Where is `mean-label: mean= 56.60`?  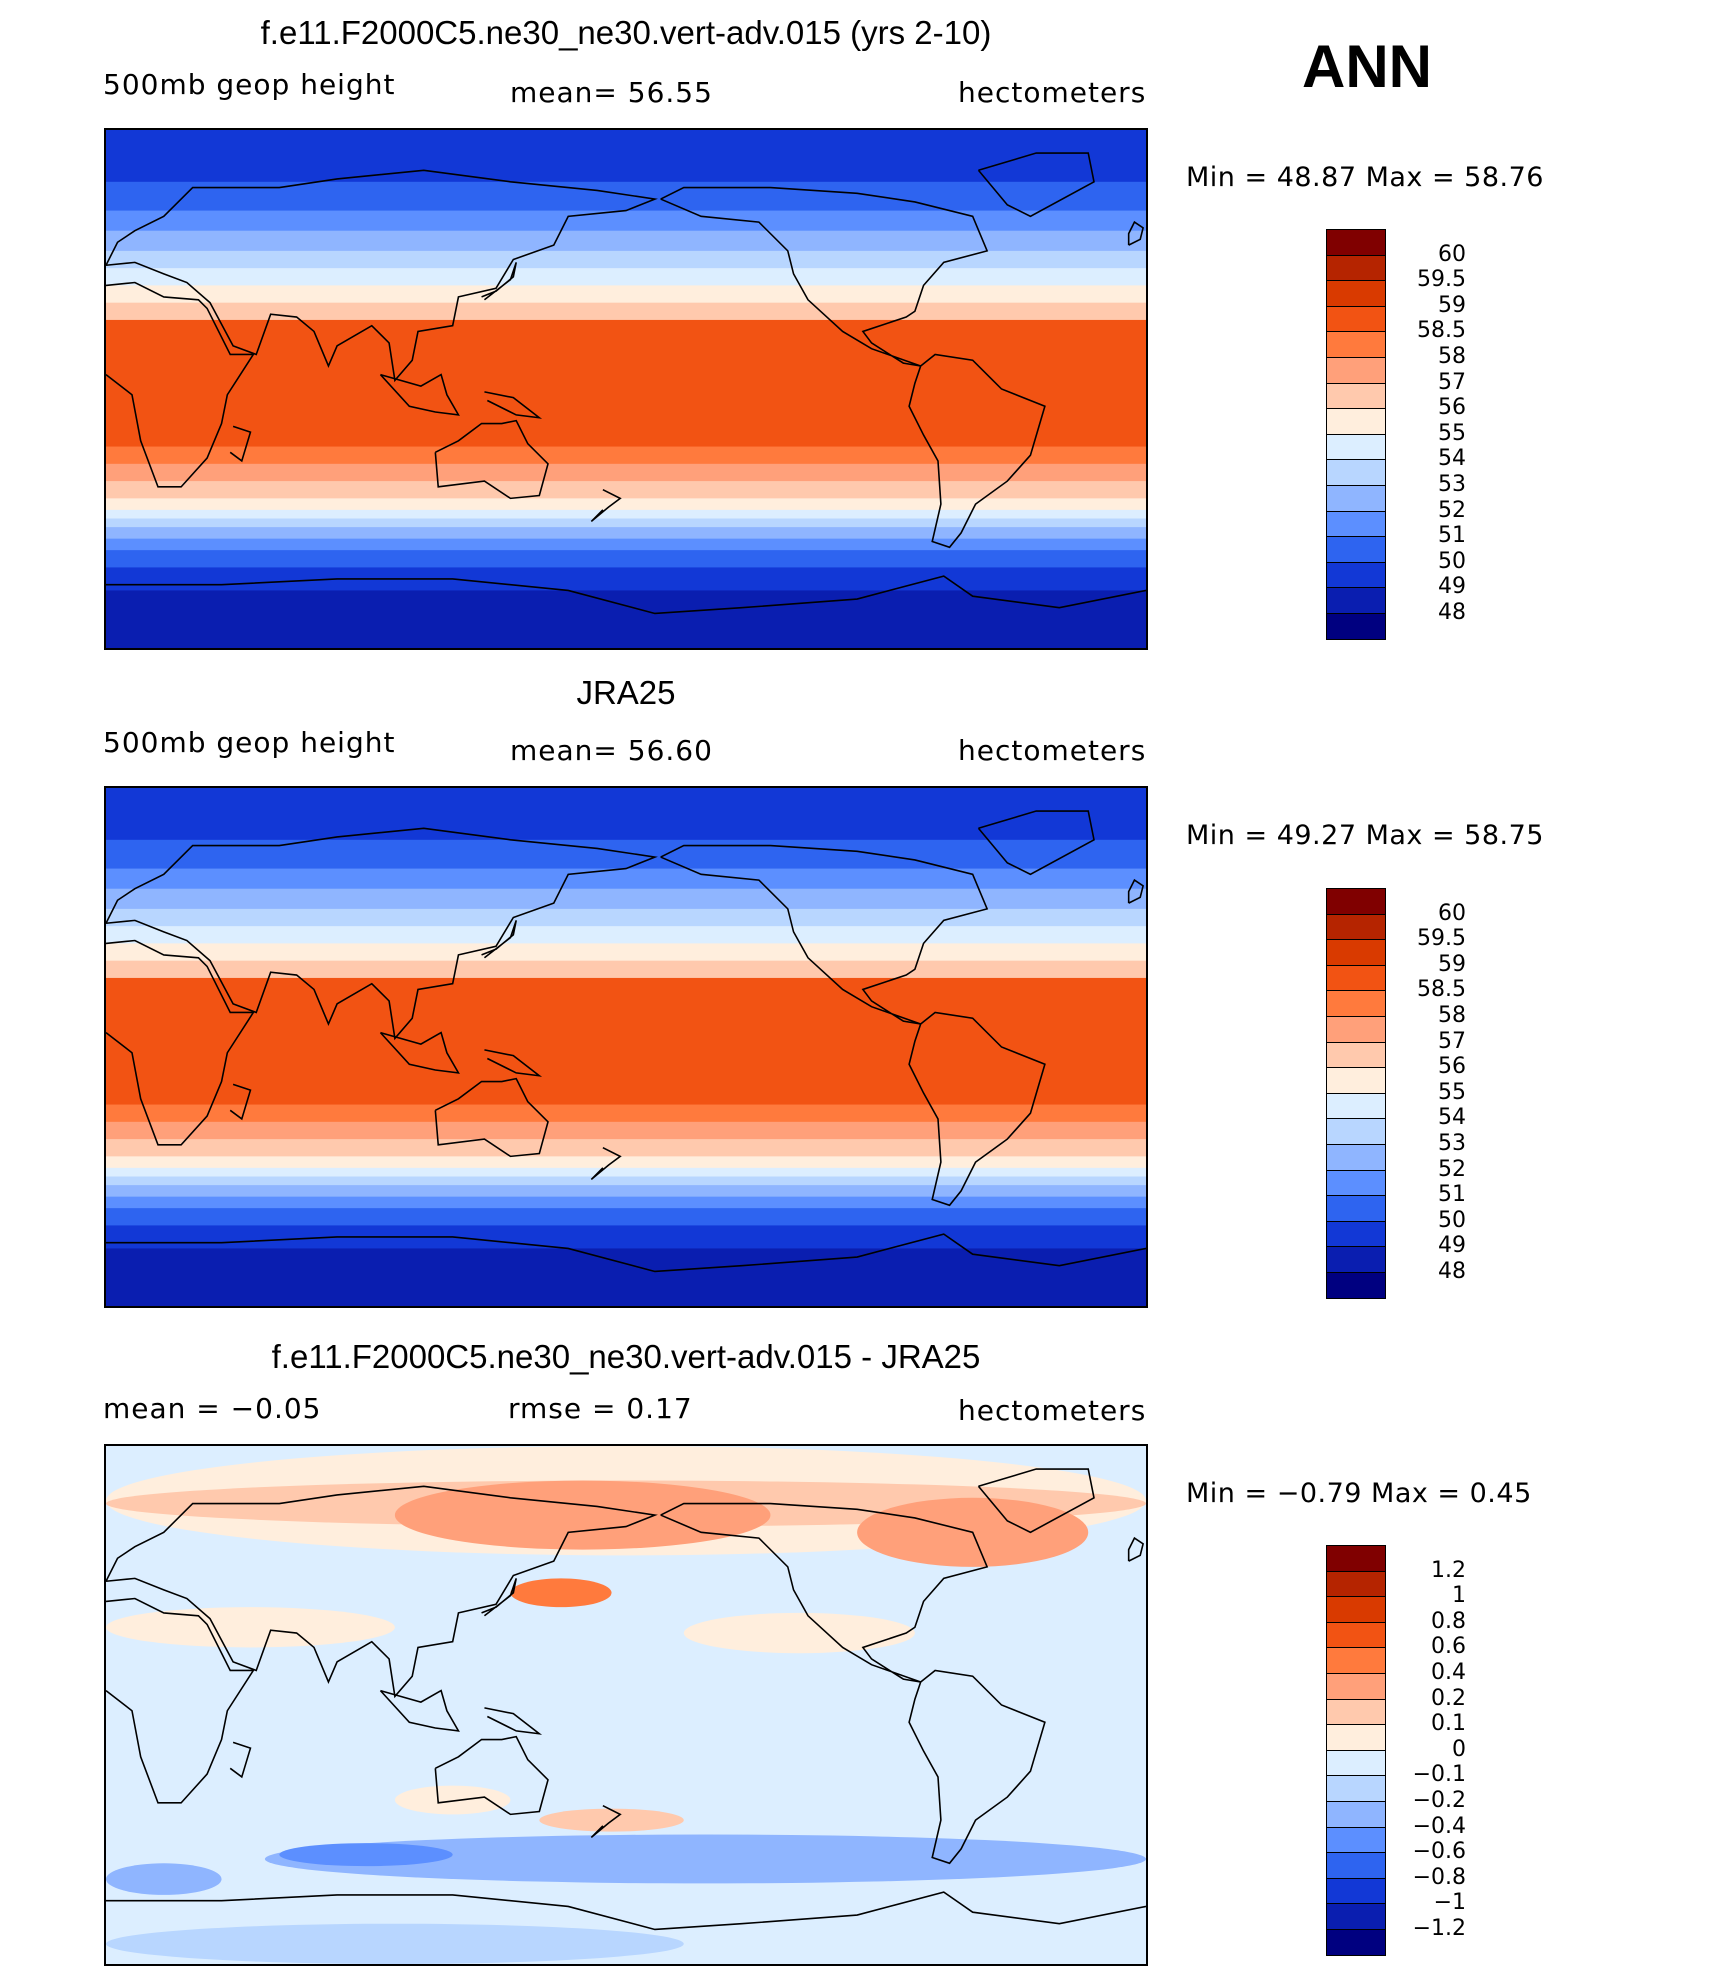
mean-label: mean= 56.60 is located at coordinates (611, 750).